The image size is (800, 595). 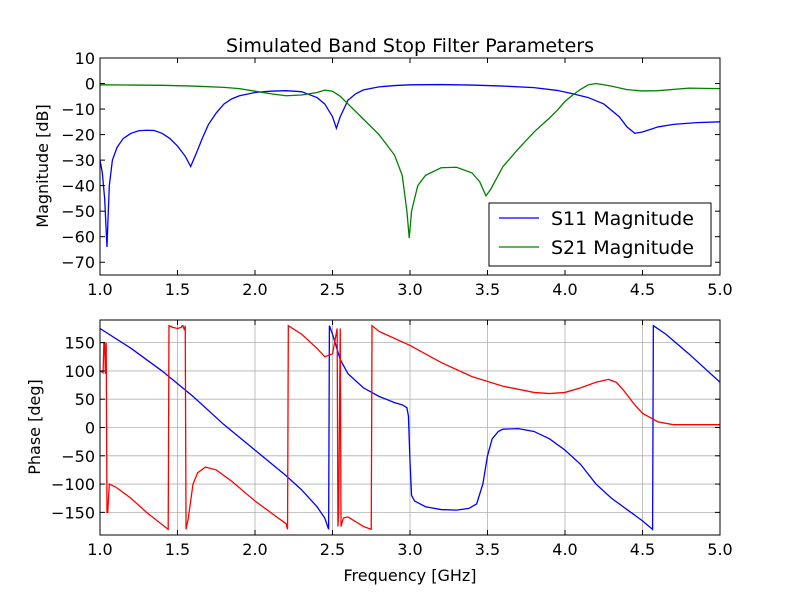 What do you see at coordinates (79, 343) in the screenshot?
I see `y-tick-label: 150` at bounding box center [79, 343].